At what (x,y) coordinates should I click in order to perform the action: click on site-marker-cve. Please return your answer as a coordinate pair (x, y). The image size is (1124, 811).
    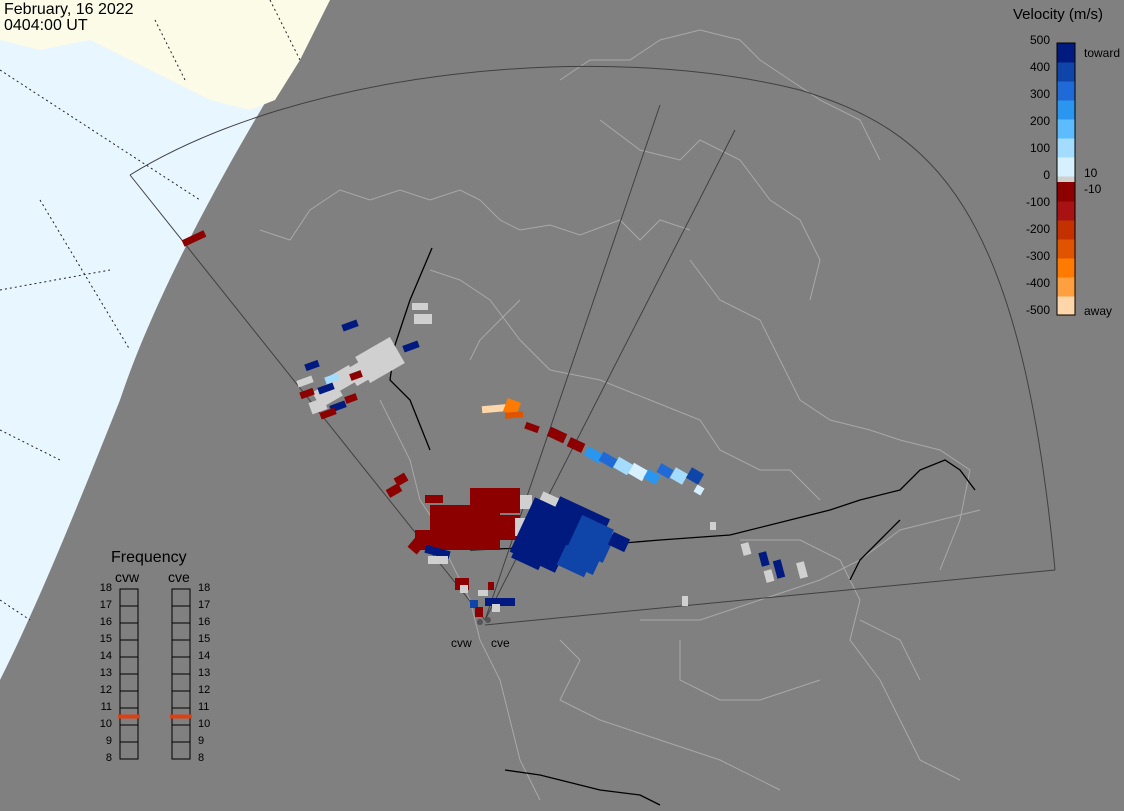
    Looking at the image, I should click on (488, 620).